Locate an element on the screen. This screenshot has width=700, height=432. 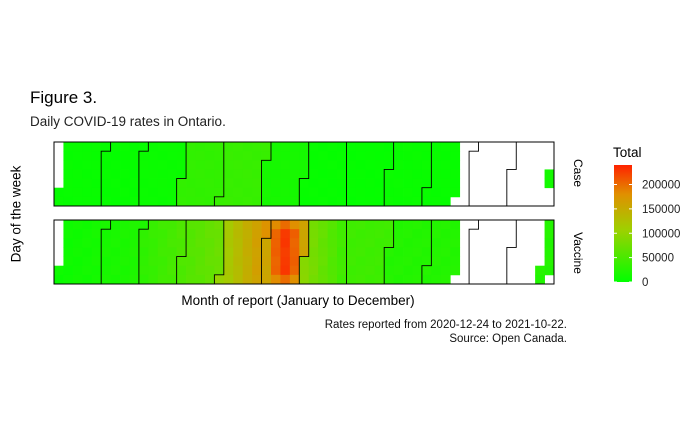
month-boundaries is located at coordinates (308, 174).